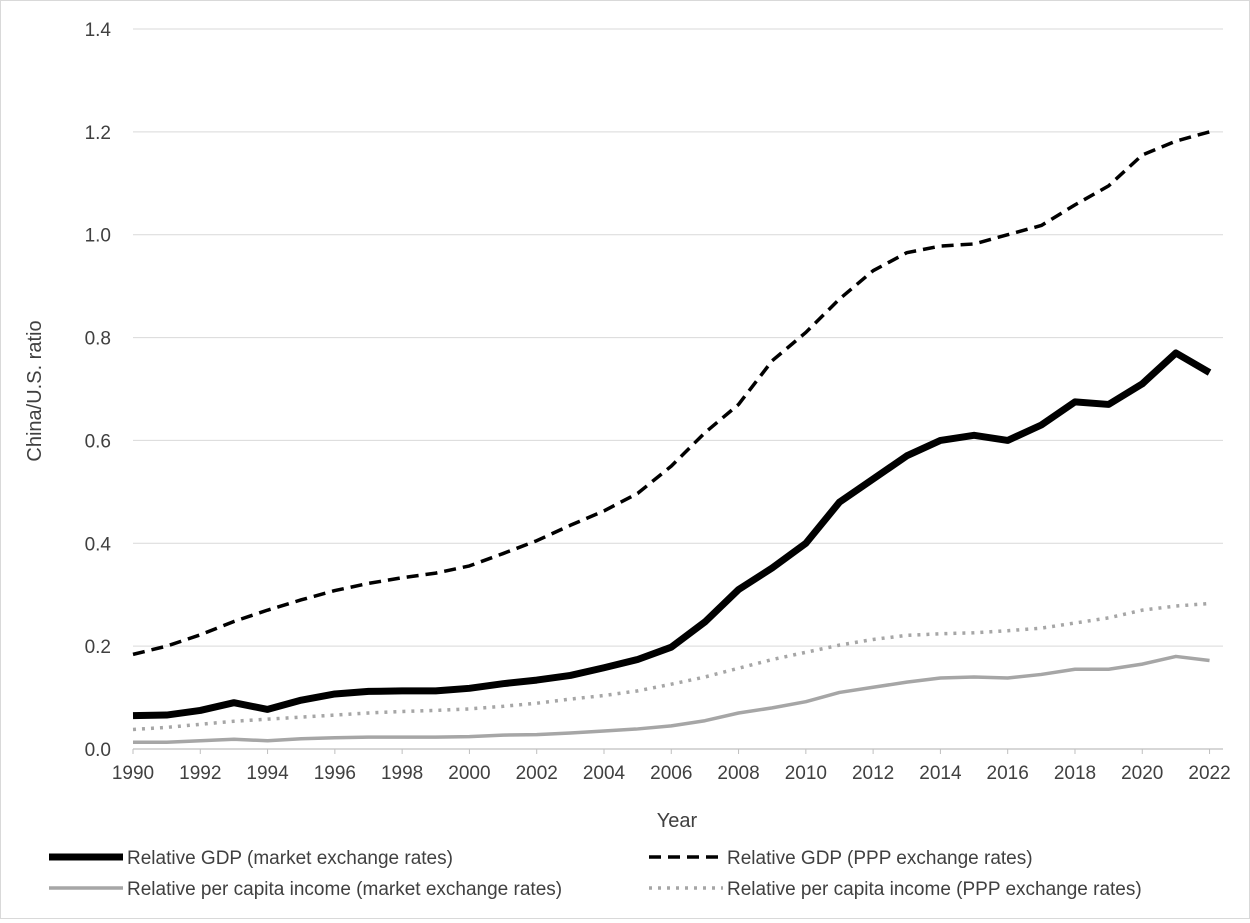 This screenshot has width=1250, height=923. Describe the element at coordinates (677, 821) in the screenshot. I see `x-axis-title: Year` at that location.